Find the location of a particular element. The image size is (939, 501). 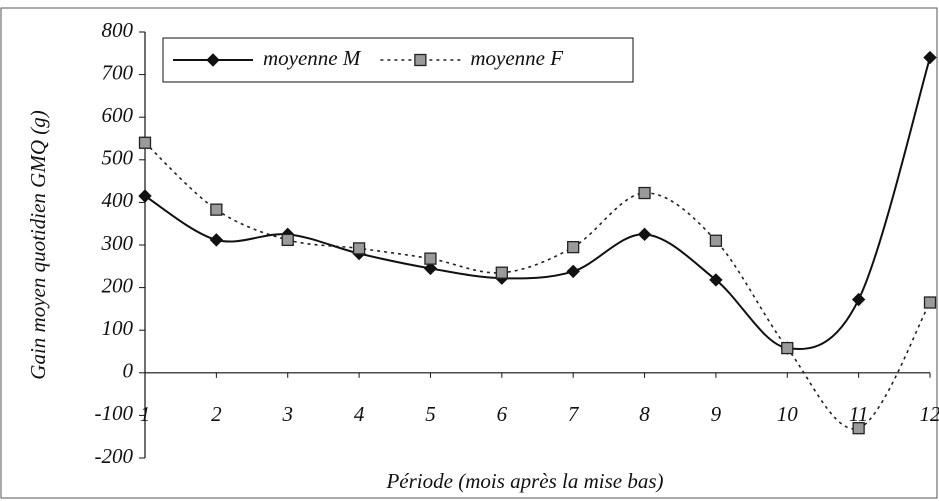

x-tick-label: 6 is located at coordinates (502, 414).